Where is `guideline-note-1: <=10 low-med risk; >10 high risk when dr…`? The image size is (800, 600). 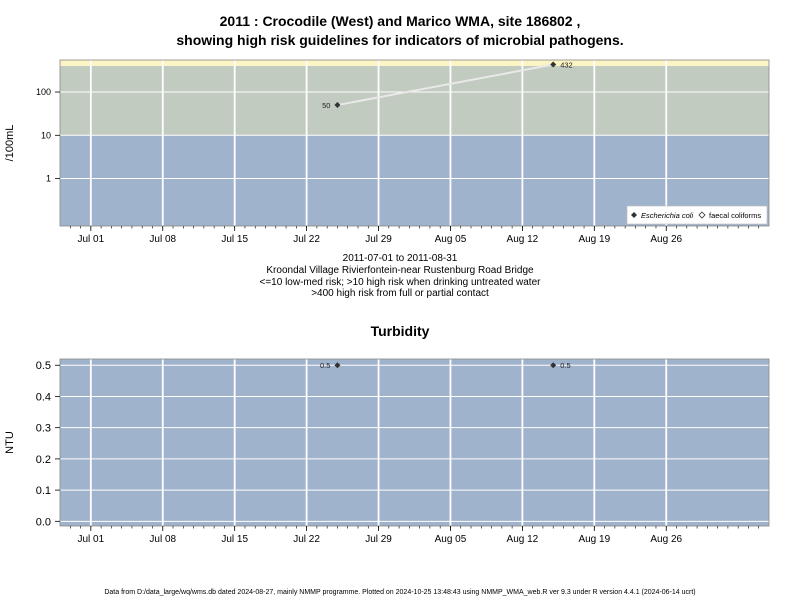
guideline-note-1: <=10 low-med risk; >10 high risk when dr… is located at coordinates (400, 282).